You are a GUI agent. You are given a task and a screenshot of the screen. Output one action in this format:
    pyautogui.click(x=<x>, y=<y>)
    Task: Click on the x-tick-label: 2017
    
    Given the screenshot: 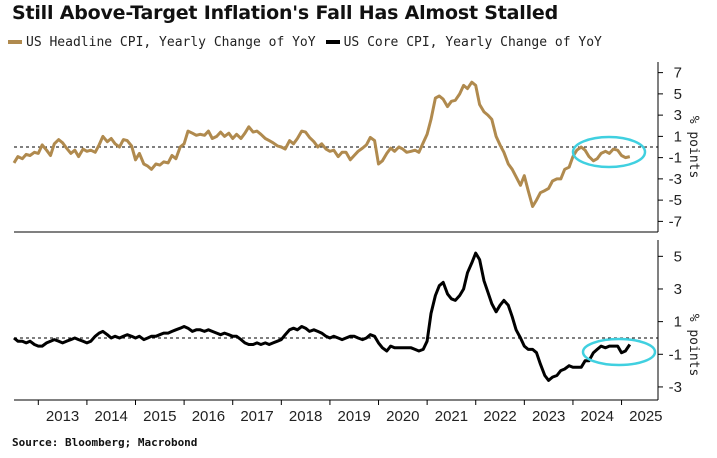 What is the action you would take?
    pyautogui.click(x=256, y=416)
    